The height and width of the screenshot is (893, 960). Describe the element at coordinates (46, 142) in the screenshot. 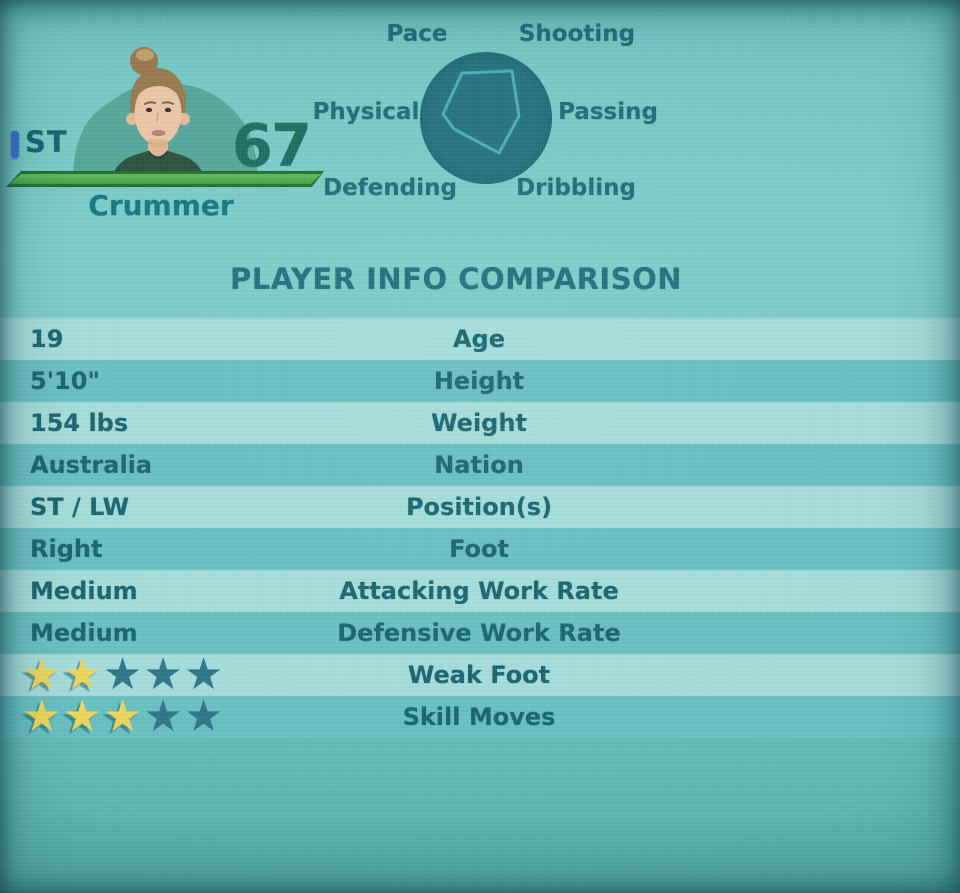

I see `player-position: ST` at that location.